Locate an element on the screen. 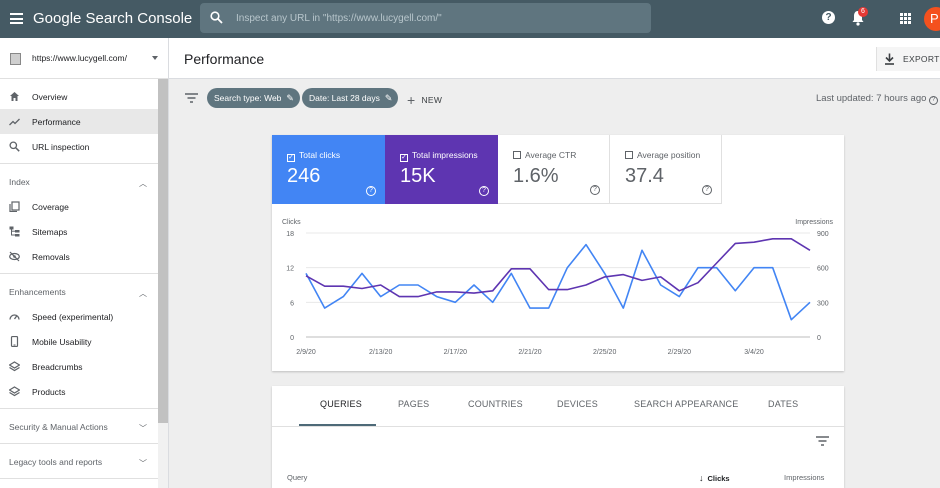 This screenshot has width=940, height=488. left-tick-label: 0 is located at coordinates (292, 338).